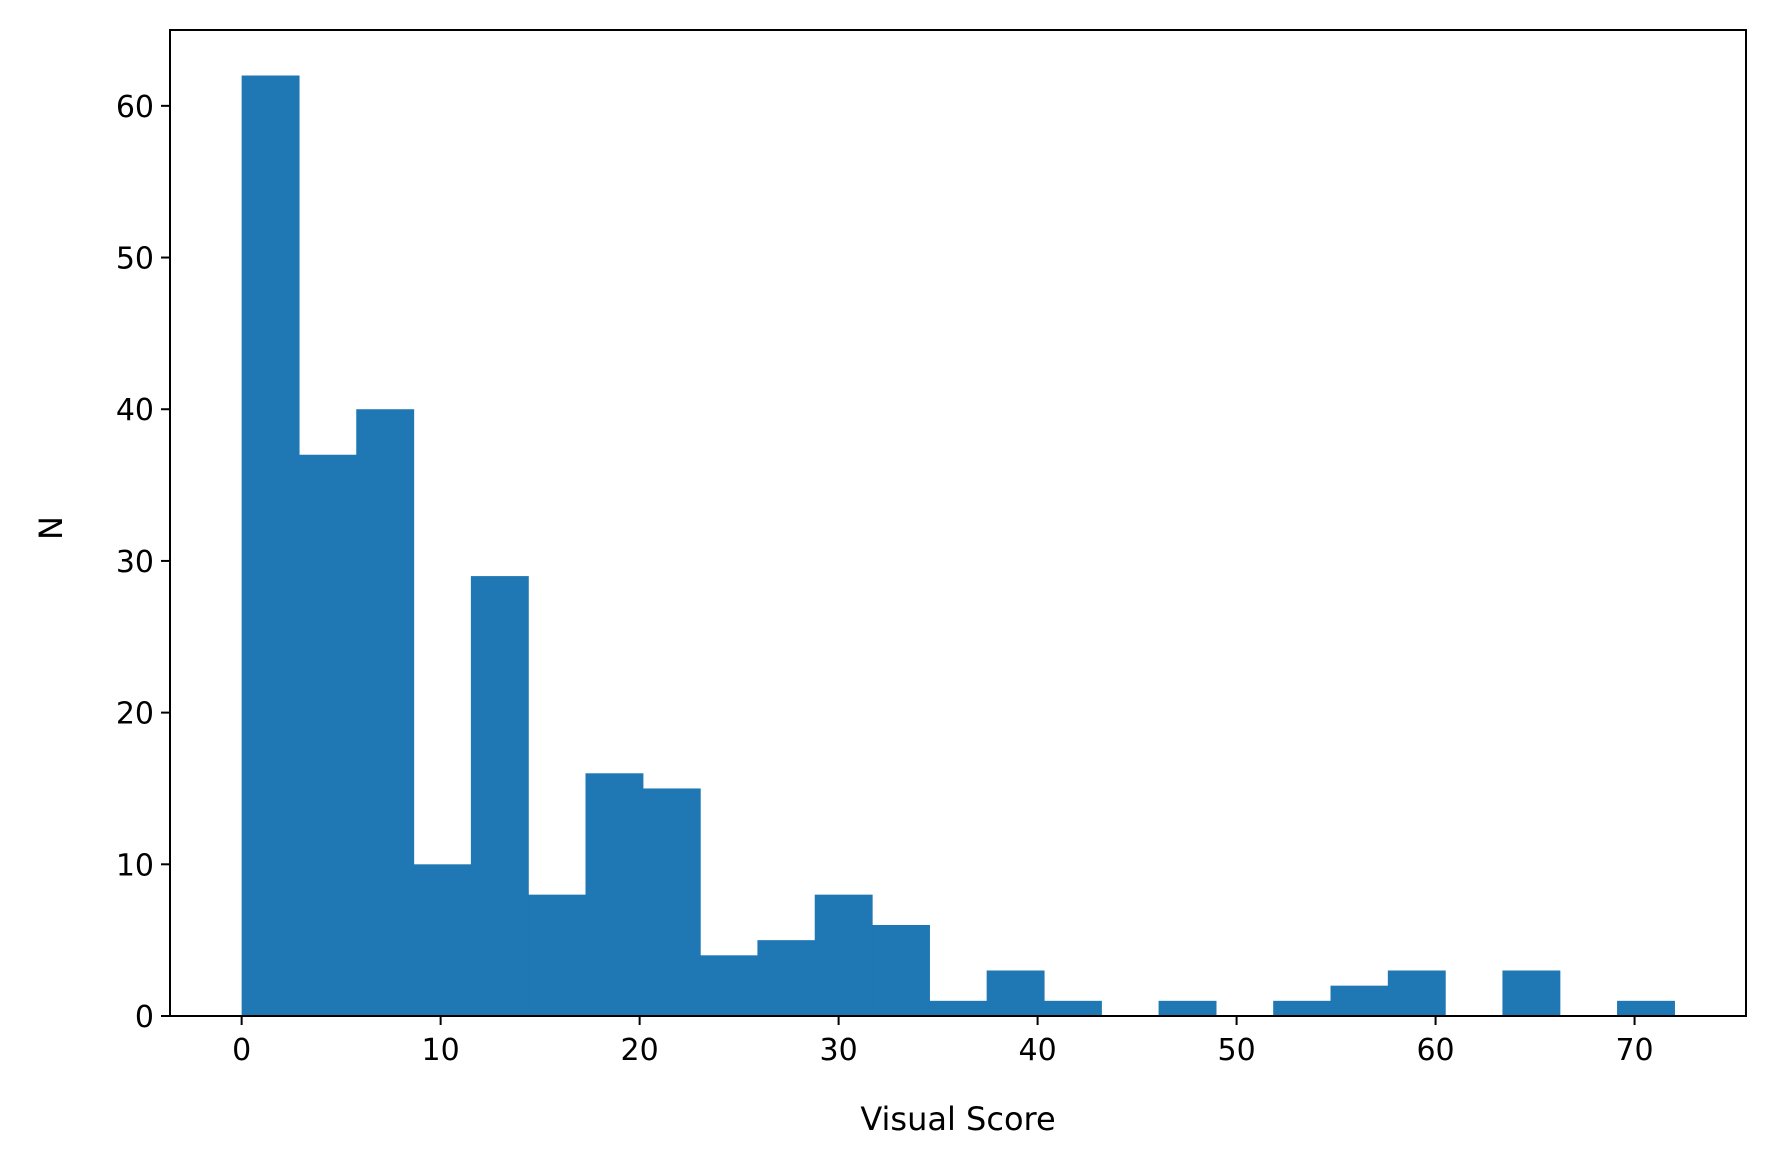 This screenshot has height=1166, width=1768. I want to click on x-tick-label: 30, so click(839, 1050).